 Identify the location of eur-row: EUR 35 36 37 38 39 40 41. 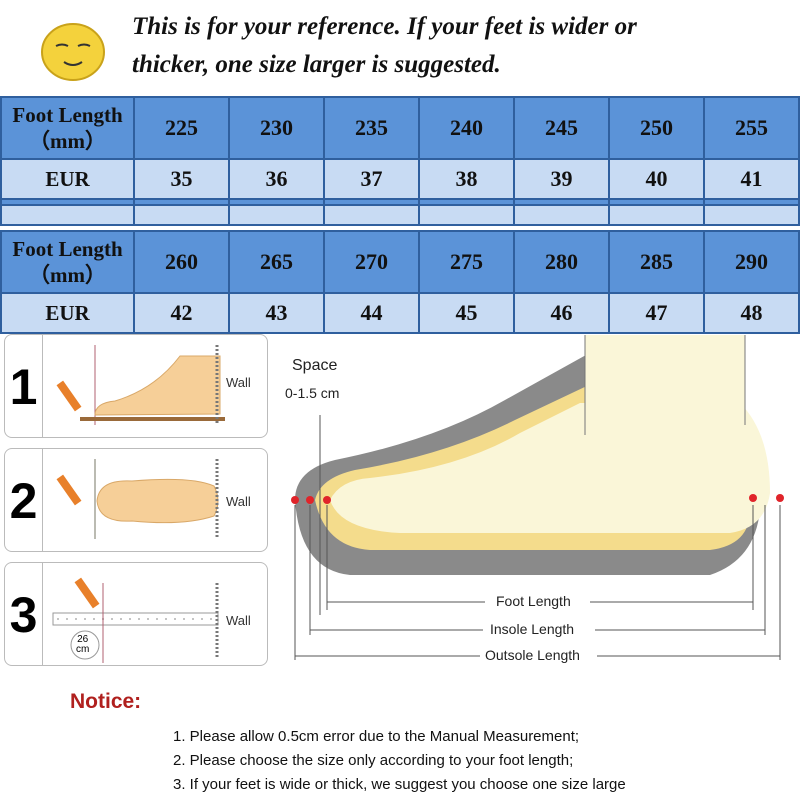
(400, 179).